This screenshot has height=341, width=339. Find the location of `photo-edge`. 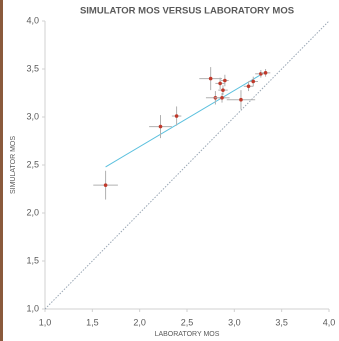

photo-edge is located at coordinates (1, 170).